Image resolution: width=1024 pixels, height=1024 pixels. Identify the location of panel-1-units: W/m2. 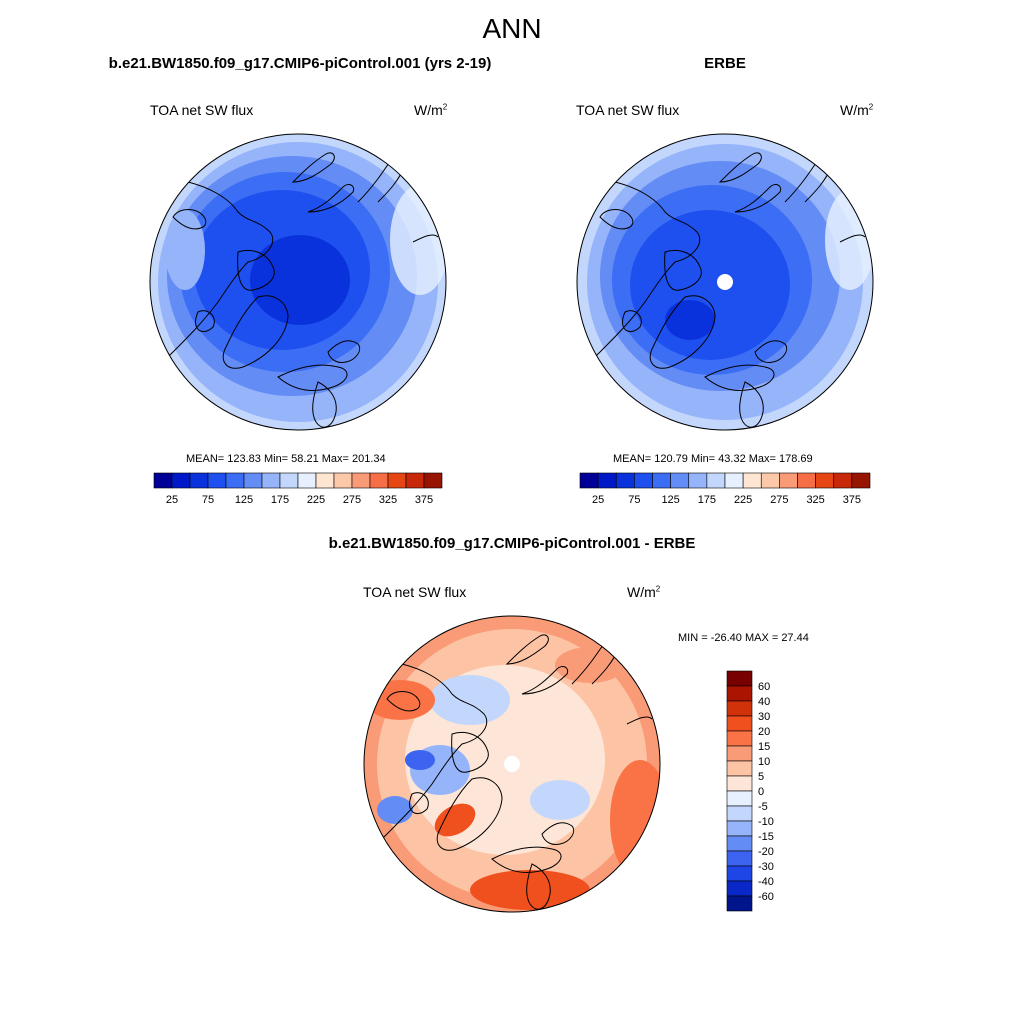
(431, 110).